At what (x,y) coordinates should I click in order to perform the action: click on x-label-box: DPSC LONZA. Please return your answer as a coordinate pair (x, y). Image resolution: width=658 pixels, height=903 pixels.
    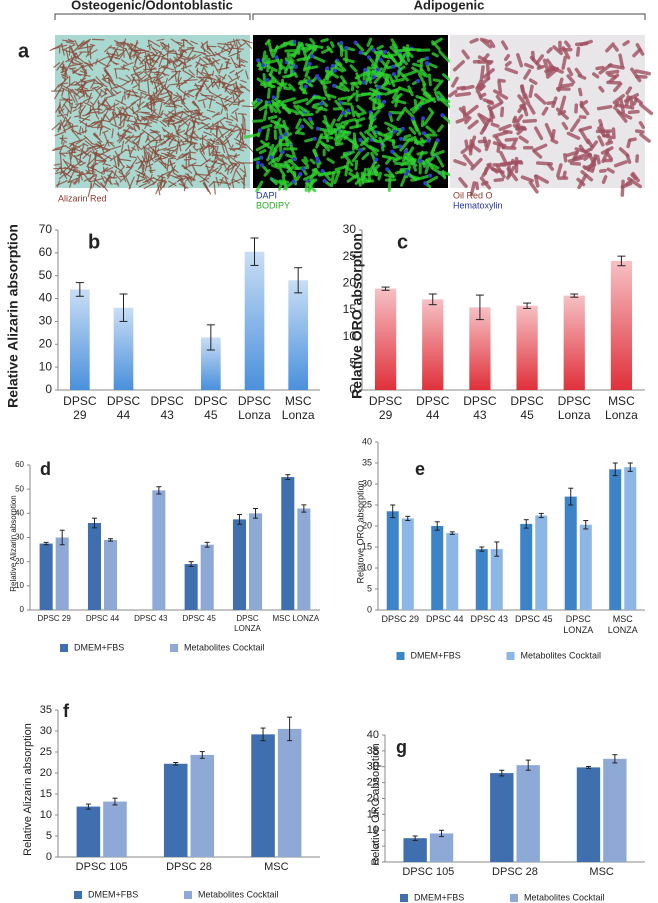
    Looking at the image, I should click on (247, 623).